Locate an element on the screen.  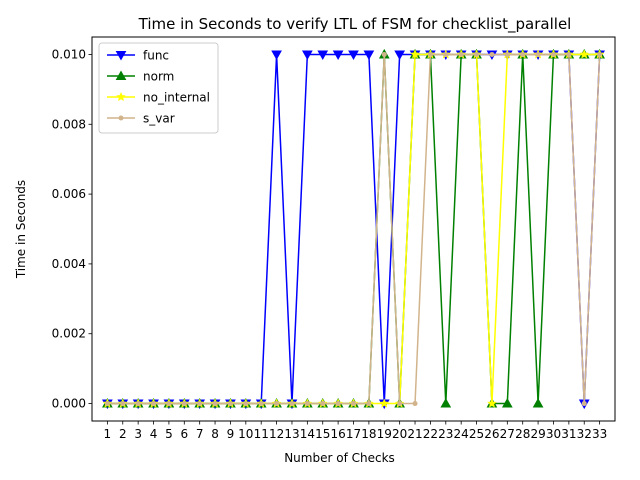
y-tick-label: 0.006 is located at coordinates (69, 194).